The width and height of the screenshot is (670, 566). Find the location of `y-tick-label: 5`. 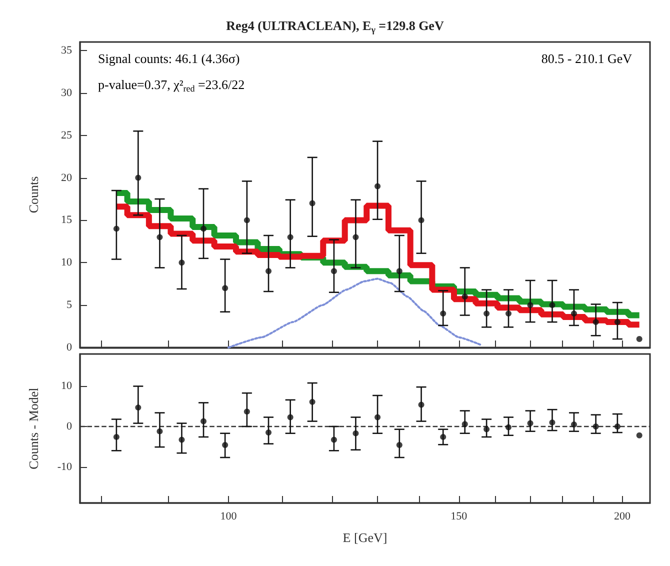

y-tick-label: 5 is located at coordinates (69, 305).